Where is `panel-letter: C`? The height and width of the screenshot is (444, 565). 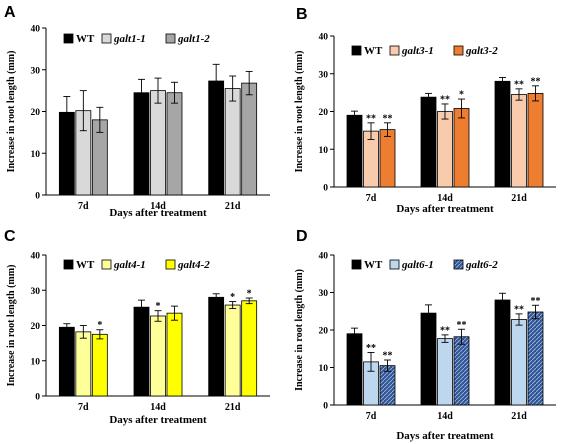
panel-letter: C is located at coordinates (10, 236).